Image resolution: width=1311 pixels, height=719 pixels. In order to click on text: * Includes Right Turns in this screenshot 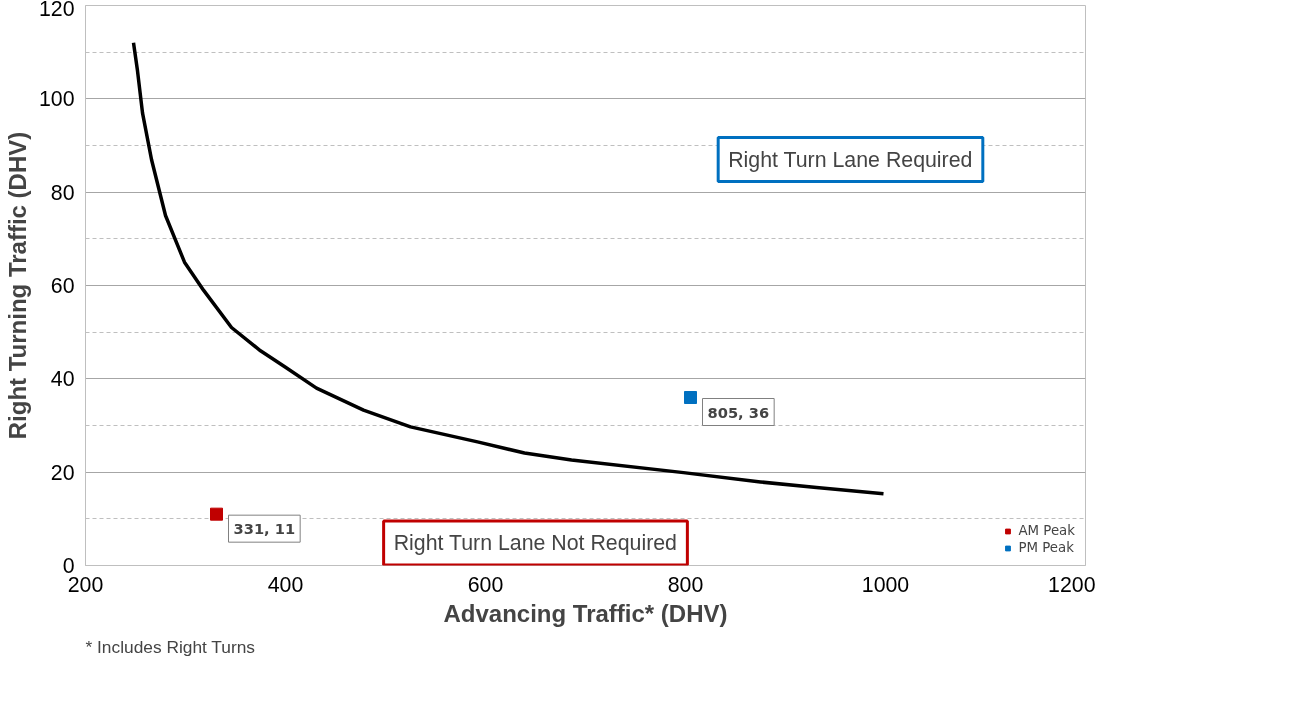, I will do `click(170, 646)`.